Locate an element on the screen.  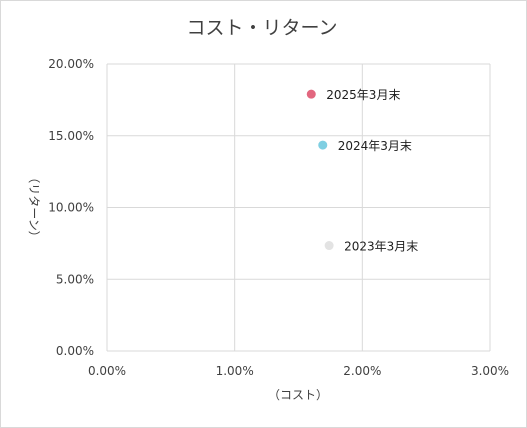
y-axis-ticks: 0.00% 5.00% 10.00% 15.00% 20.00% is located at coordinates (71, 207).